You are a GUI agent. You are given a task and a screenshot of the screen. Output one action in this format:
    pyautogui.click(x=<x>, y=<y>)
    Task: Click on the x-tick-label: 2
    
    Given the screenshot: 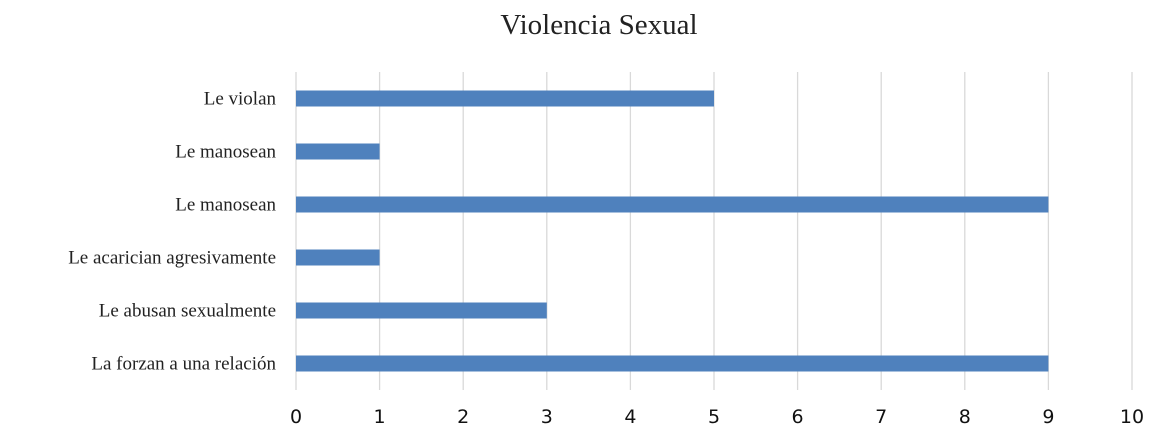 What is the action you would take?
    pyautogui.click(x=463, y=417)
    